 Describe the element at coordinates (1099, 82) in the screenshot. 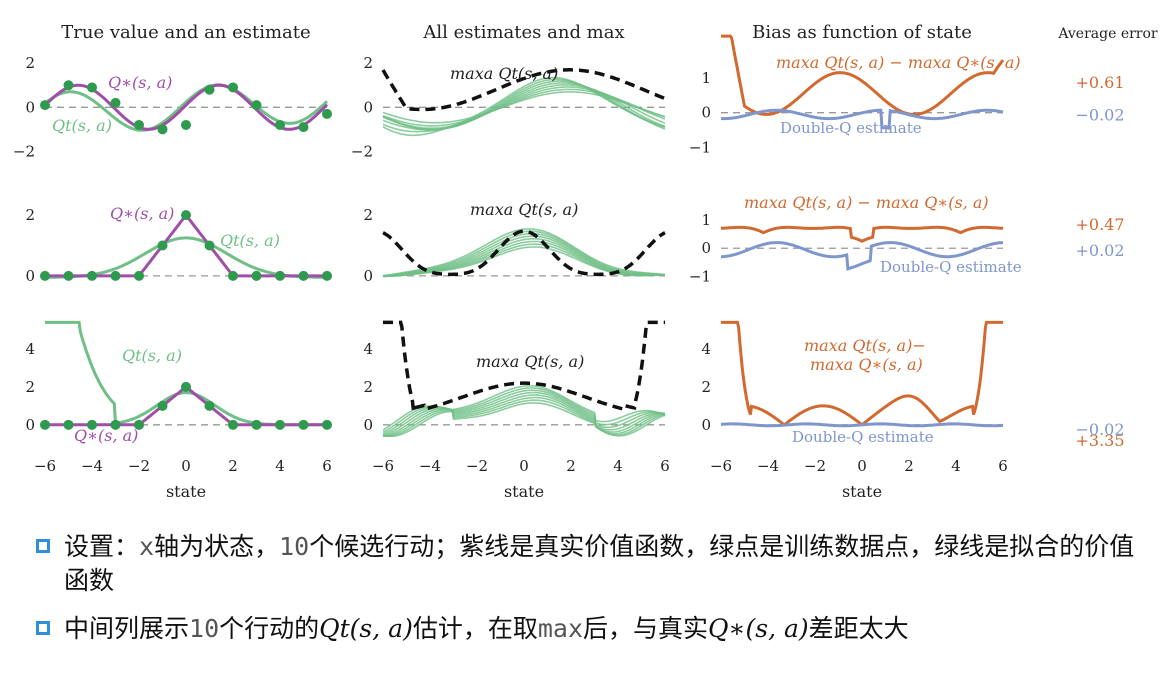

I see `average-error-q: +0.61` at that location.